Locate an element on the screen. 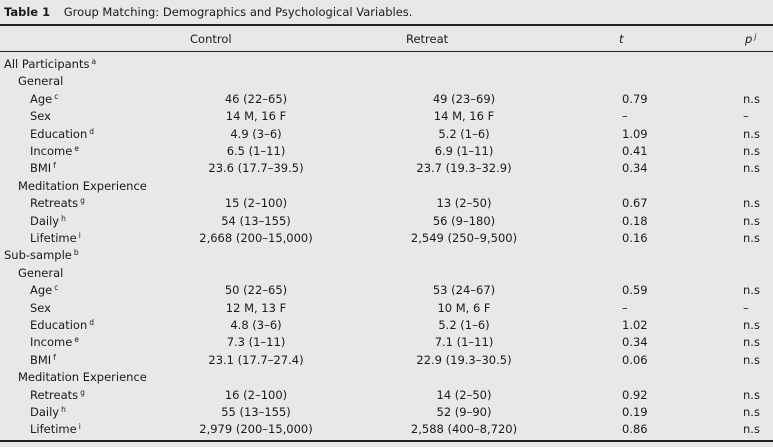 This screenshot has width=773, height=447. p-value: – is located at coordinates (746, 307).